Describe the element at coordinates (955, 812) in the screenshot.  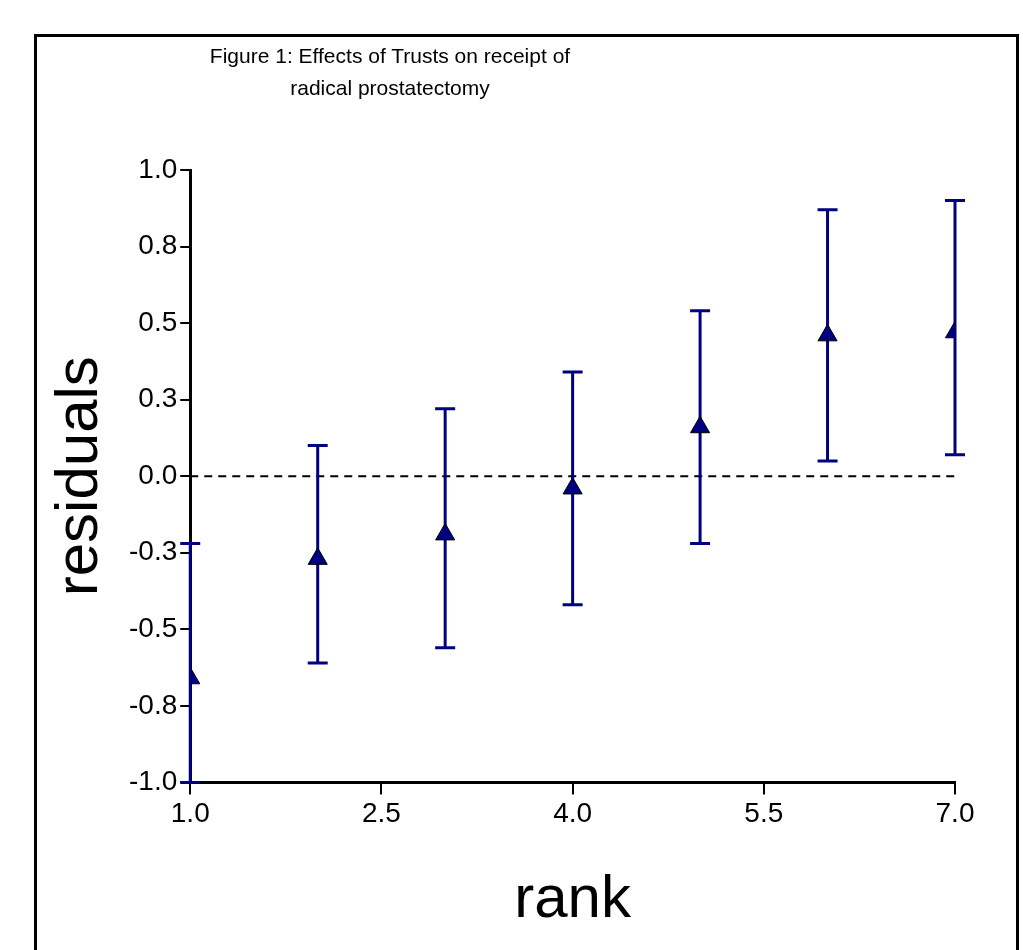
I see `x-tick-label: 7.0` at that location.